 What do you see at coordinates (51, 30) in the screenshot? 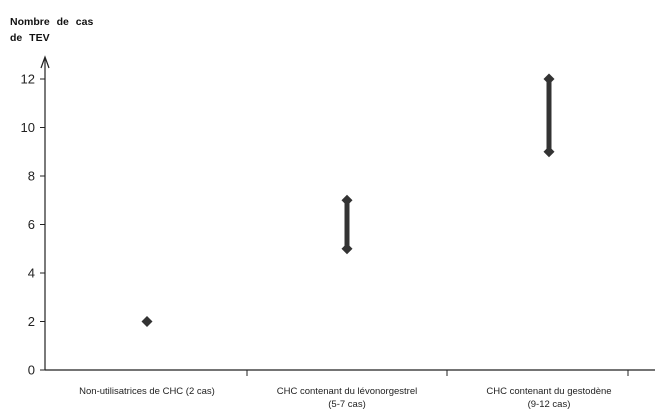
I see `y-axis-title: Nombre de cas de TEV` at bounding box center [51, 30].